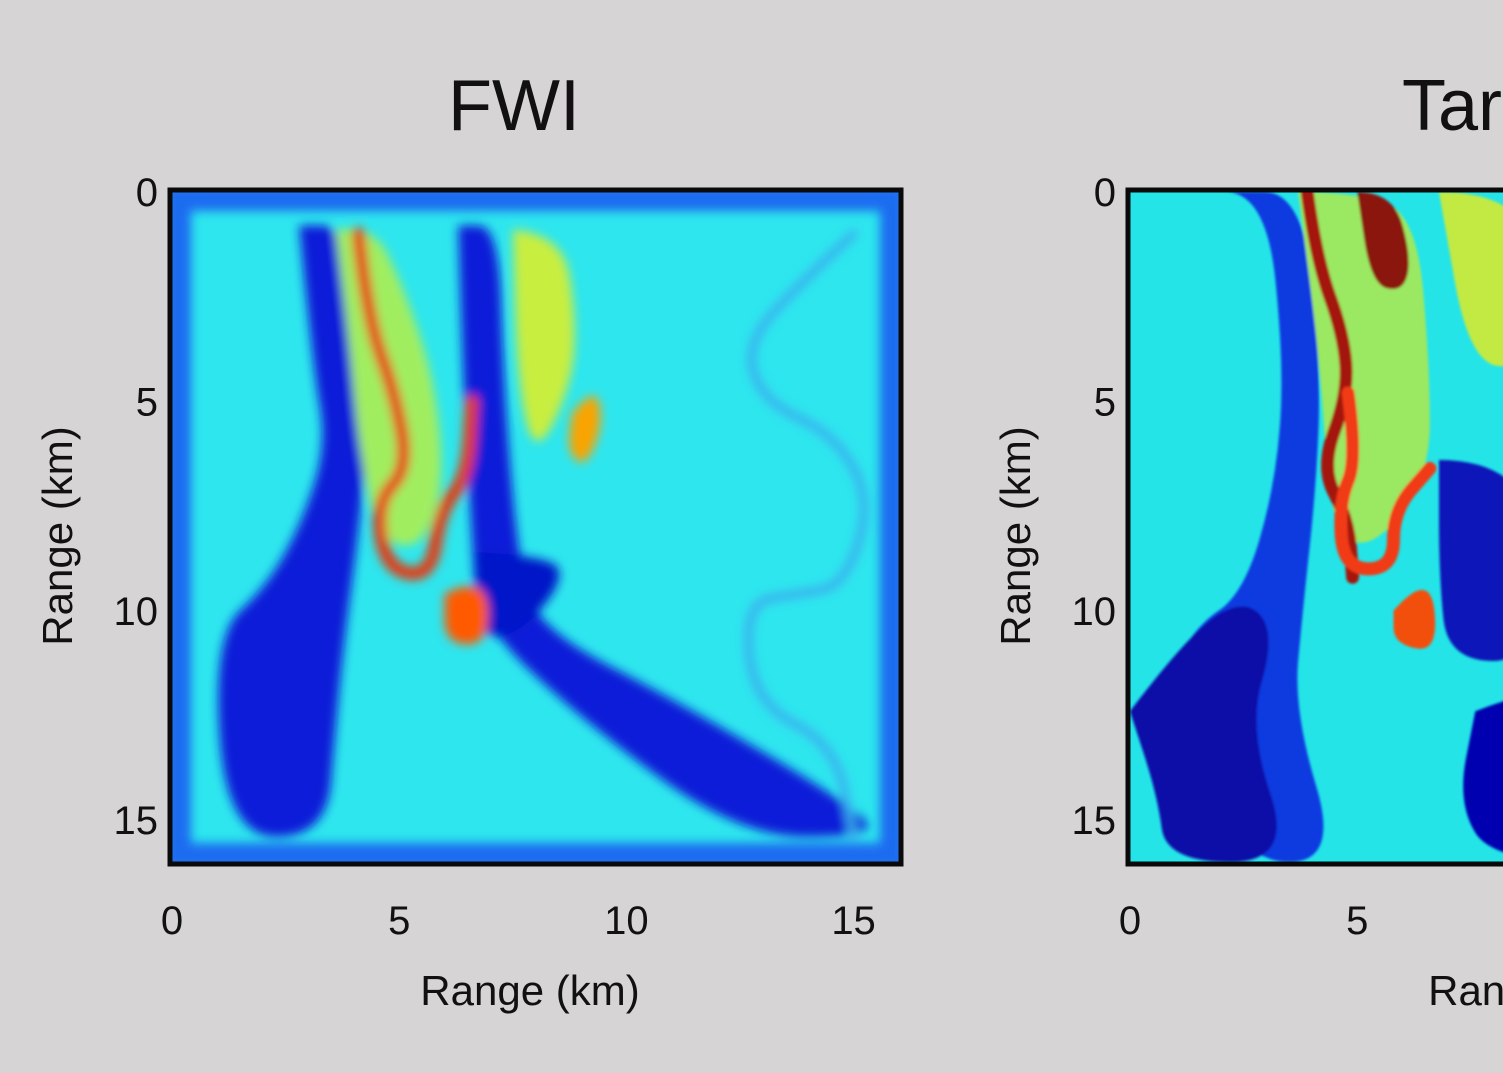 The width and height of the screenshot is (1503, 1073). I want to click on channel-feature, so click(806, 535).